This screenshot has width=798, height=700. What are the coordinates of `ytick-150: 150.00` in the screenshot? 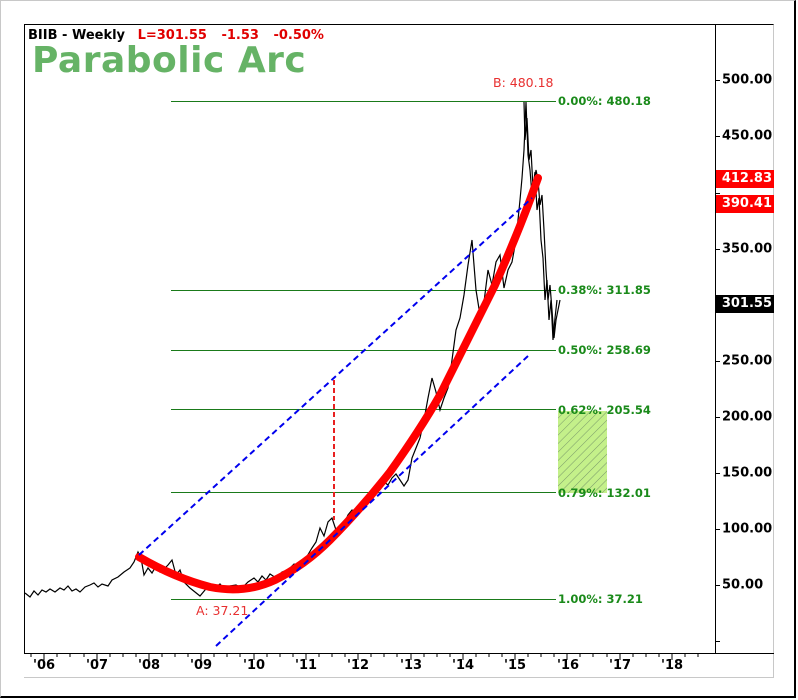 It's located at (747, 473).